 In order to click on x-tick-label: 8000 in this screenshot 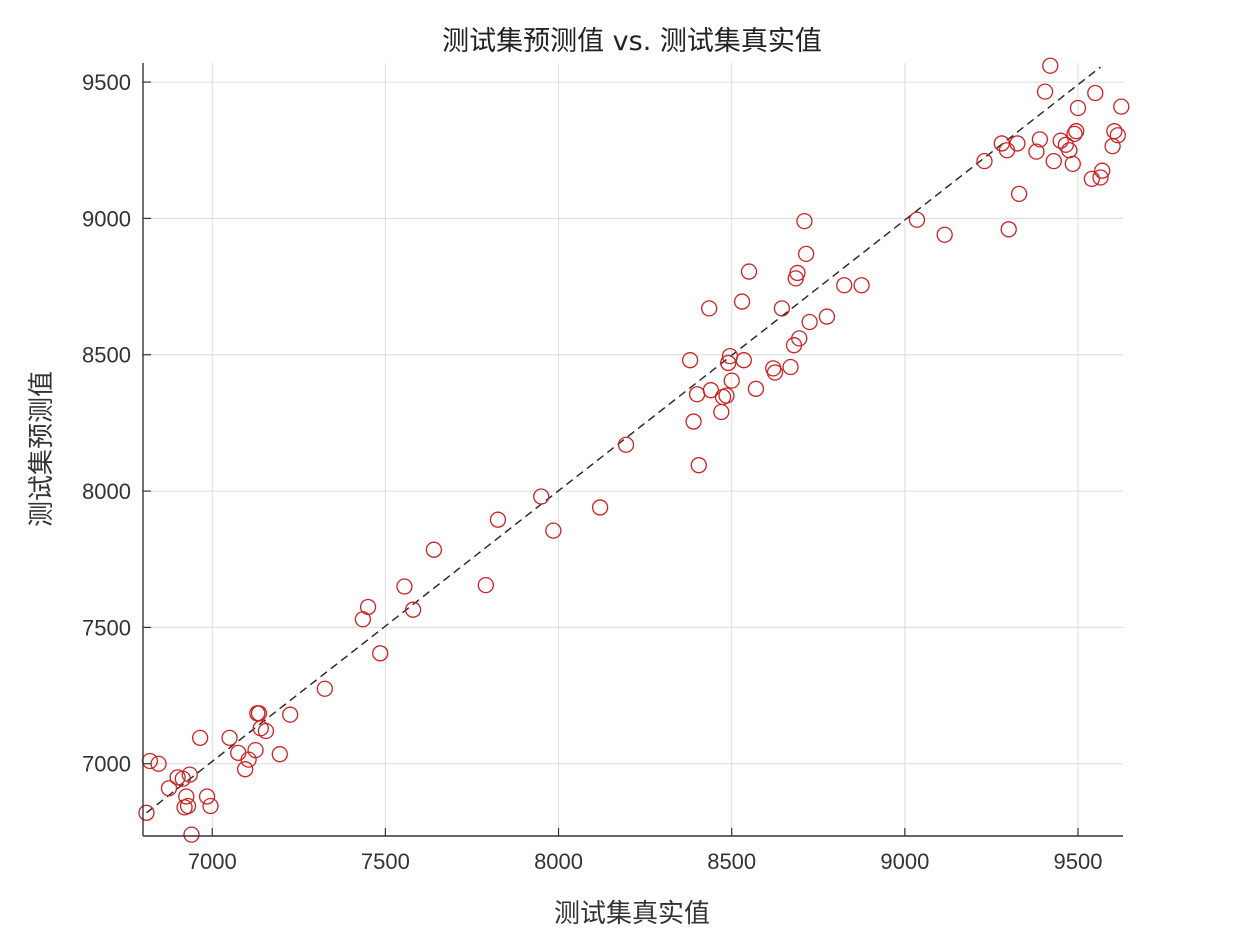, I will do `click(558, 861)`.